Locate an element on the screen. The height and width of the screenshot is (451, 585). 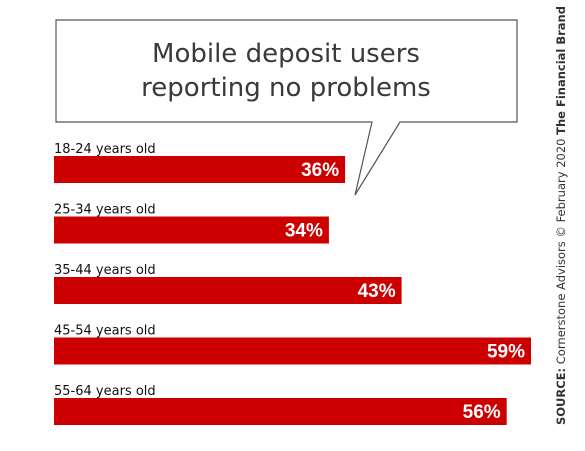
source-text: Cornerstone Advisors © February 2020 is located at coordinates (561, 251).